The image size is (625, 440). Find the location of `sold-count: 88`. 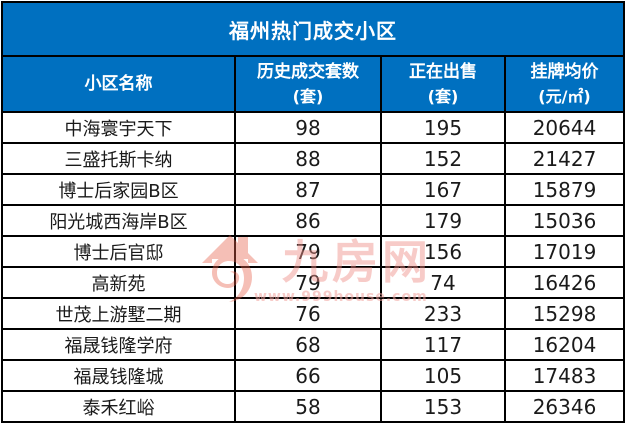

sold-count: 88 is located at coordinates (308, 158).